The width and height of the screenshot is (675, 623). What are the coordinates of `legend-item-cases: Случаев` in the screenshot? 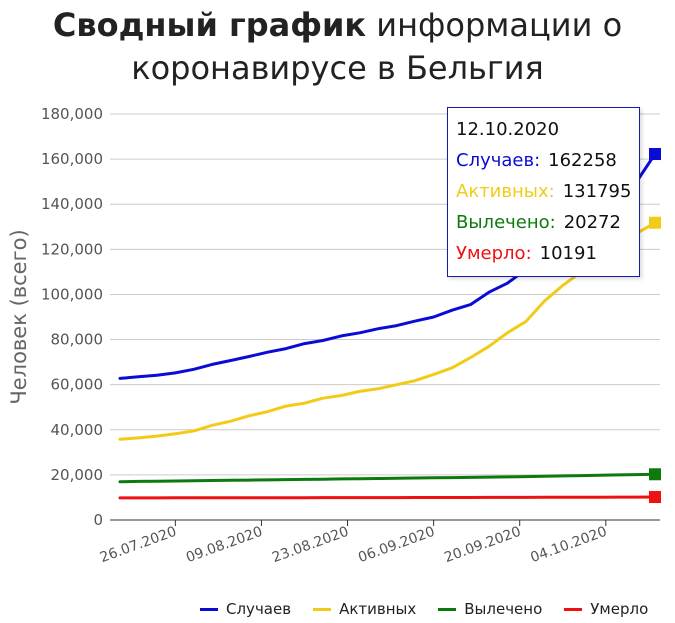 It's located at (245, 609).